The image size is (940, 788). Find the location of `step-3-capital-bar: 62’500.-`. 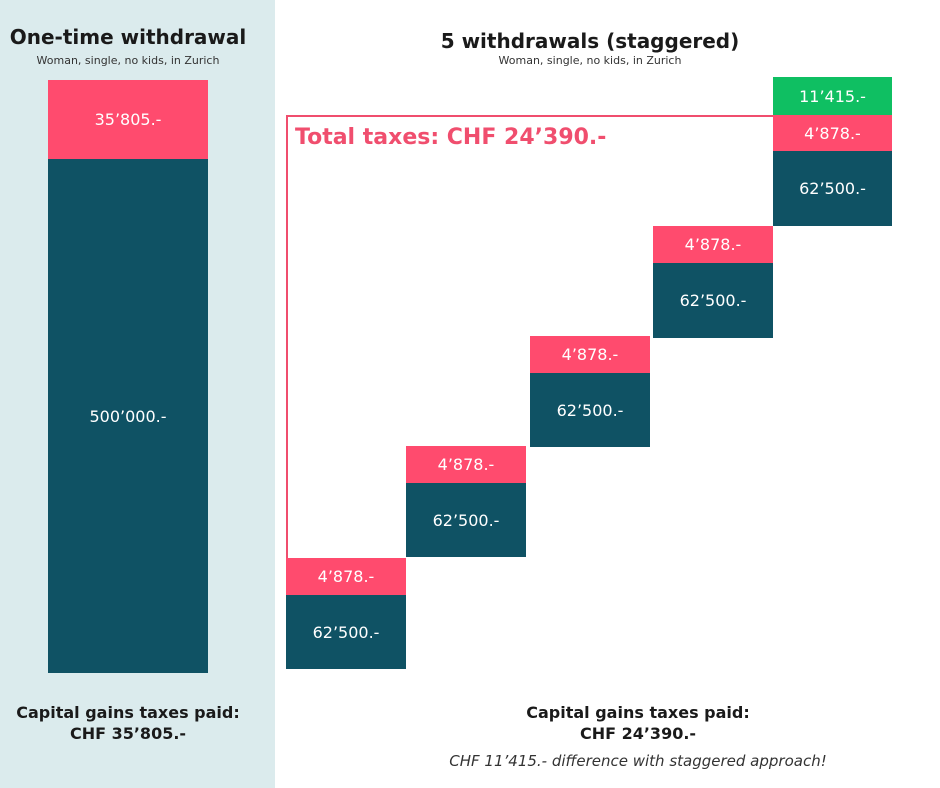

step-3-capital-bar: 62’500.- is located at coordinates (590, 410).